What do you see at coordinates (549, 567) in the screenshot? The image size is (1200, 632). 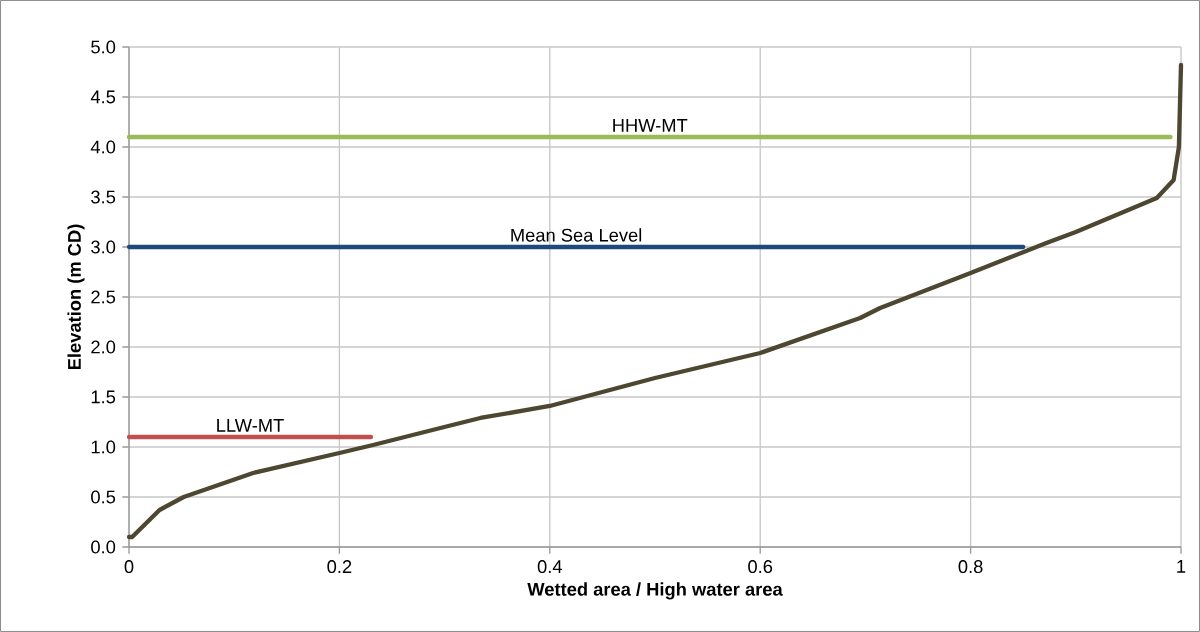 I see `x-tick-label: 0.4` at bounding box center [549, 567].